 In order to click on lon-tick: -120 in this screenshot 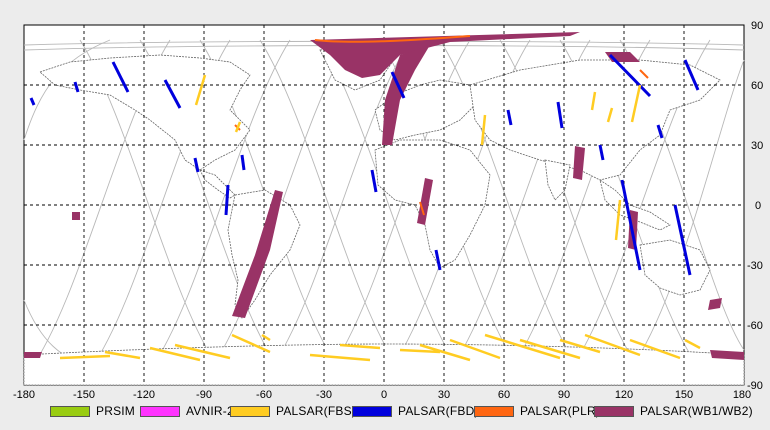, I will do `click(144, 395)`.